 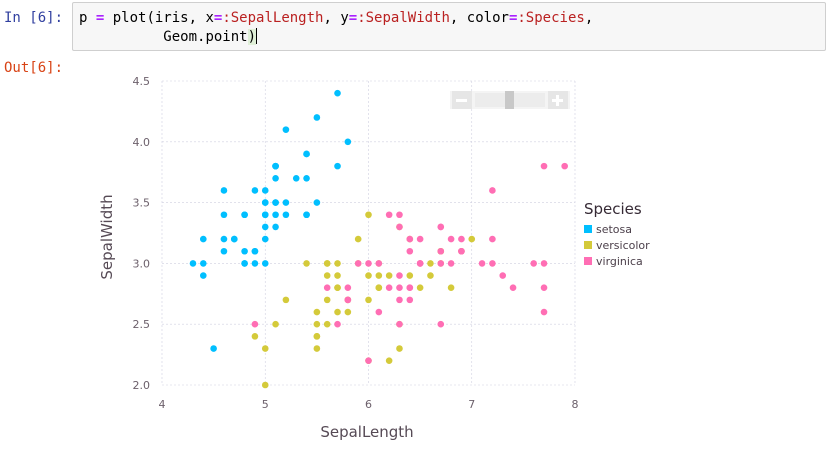 I want to click on legend-label-setosa: setosa, so click(x=614, y=229).